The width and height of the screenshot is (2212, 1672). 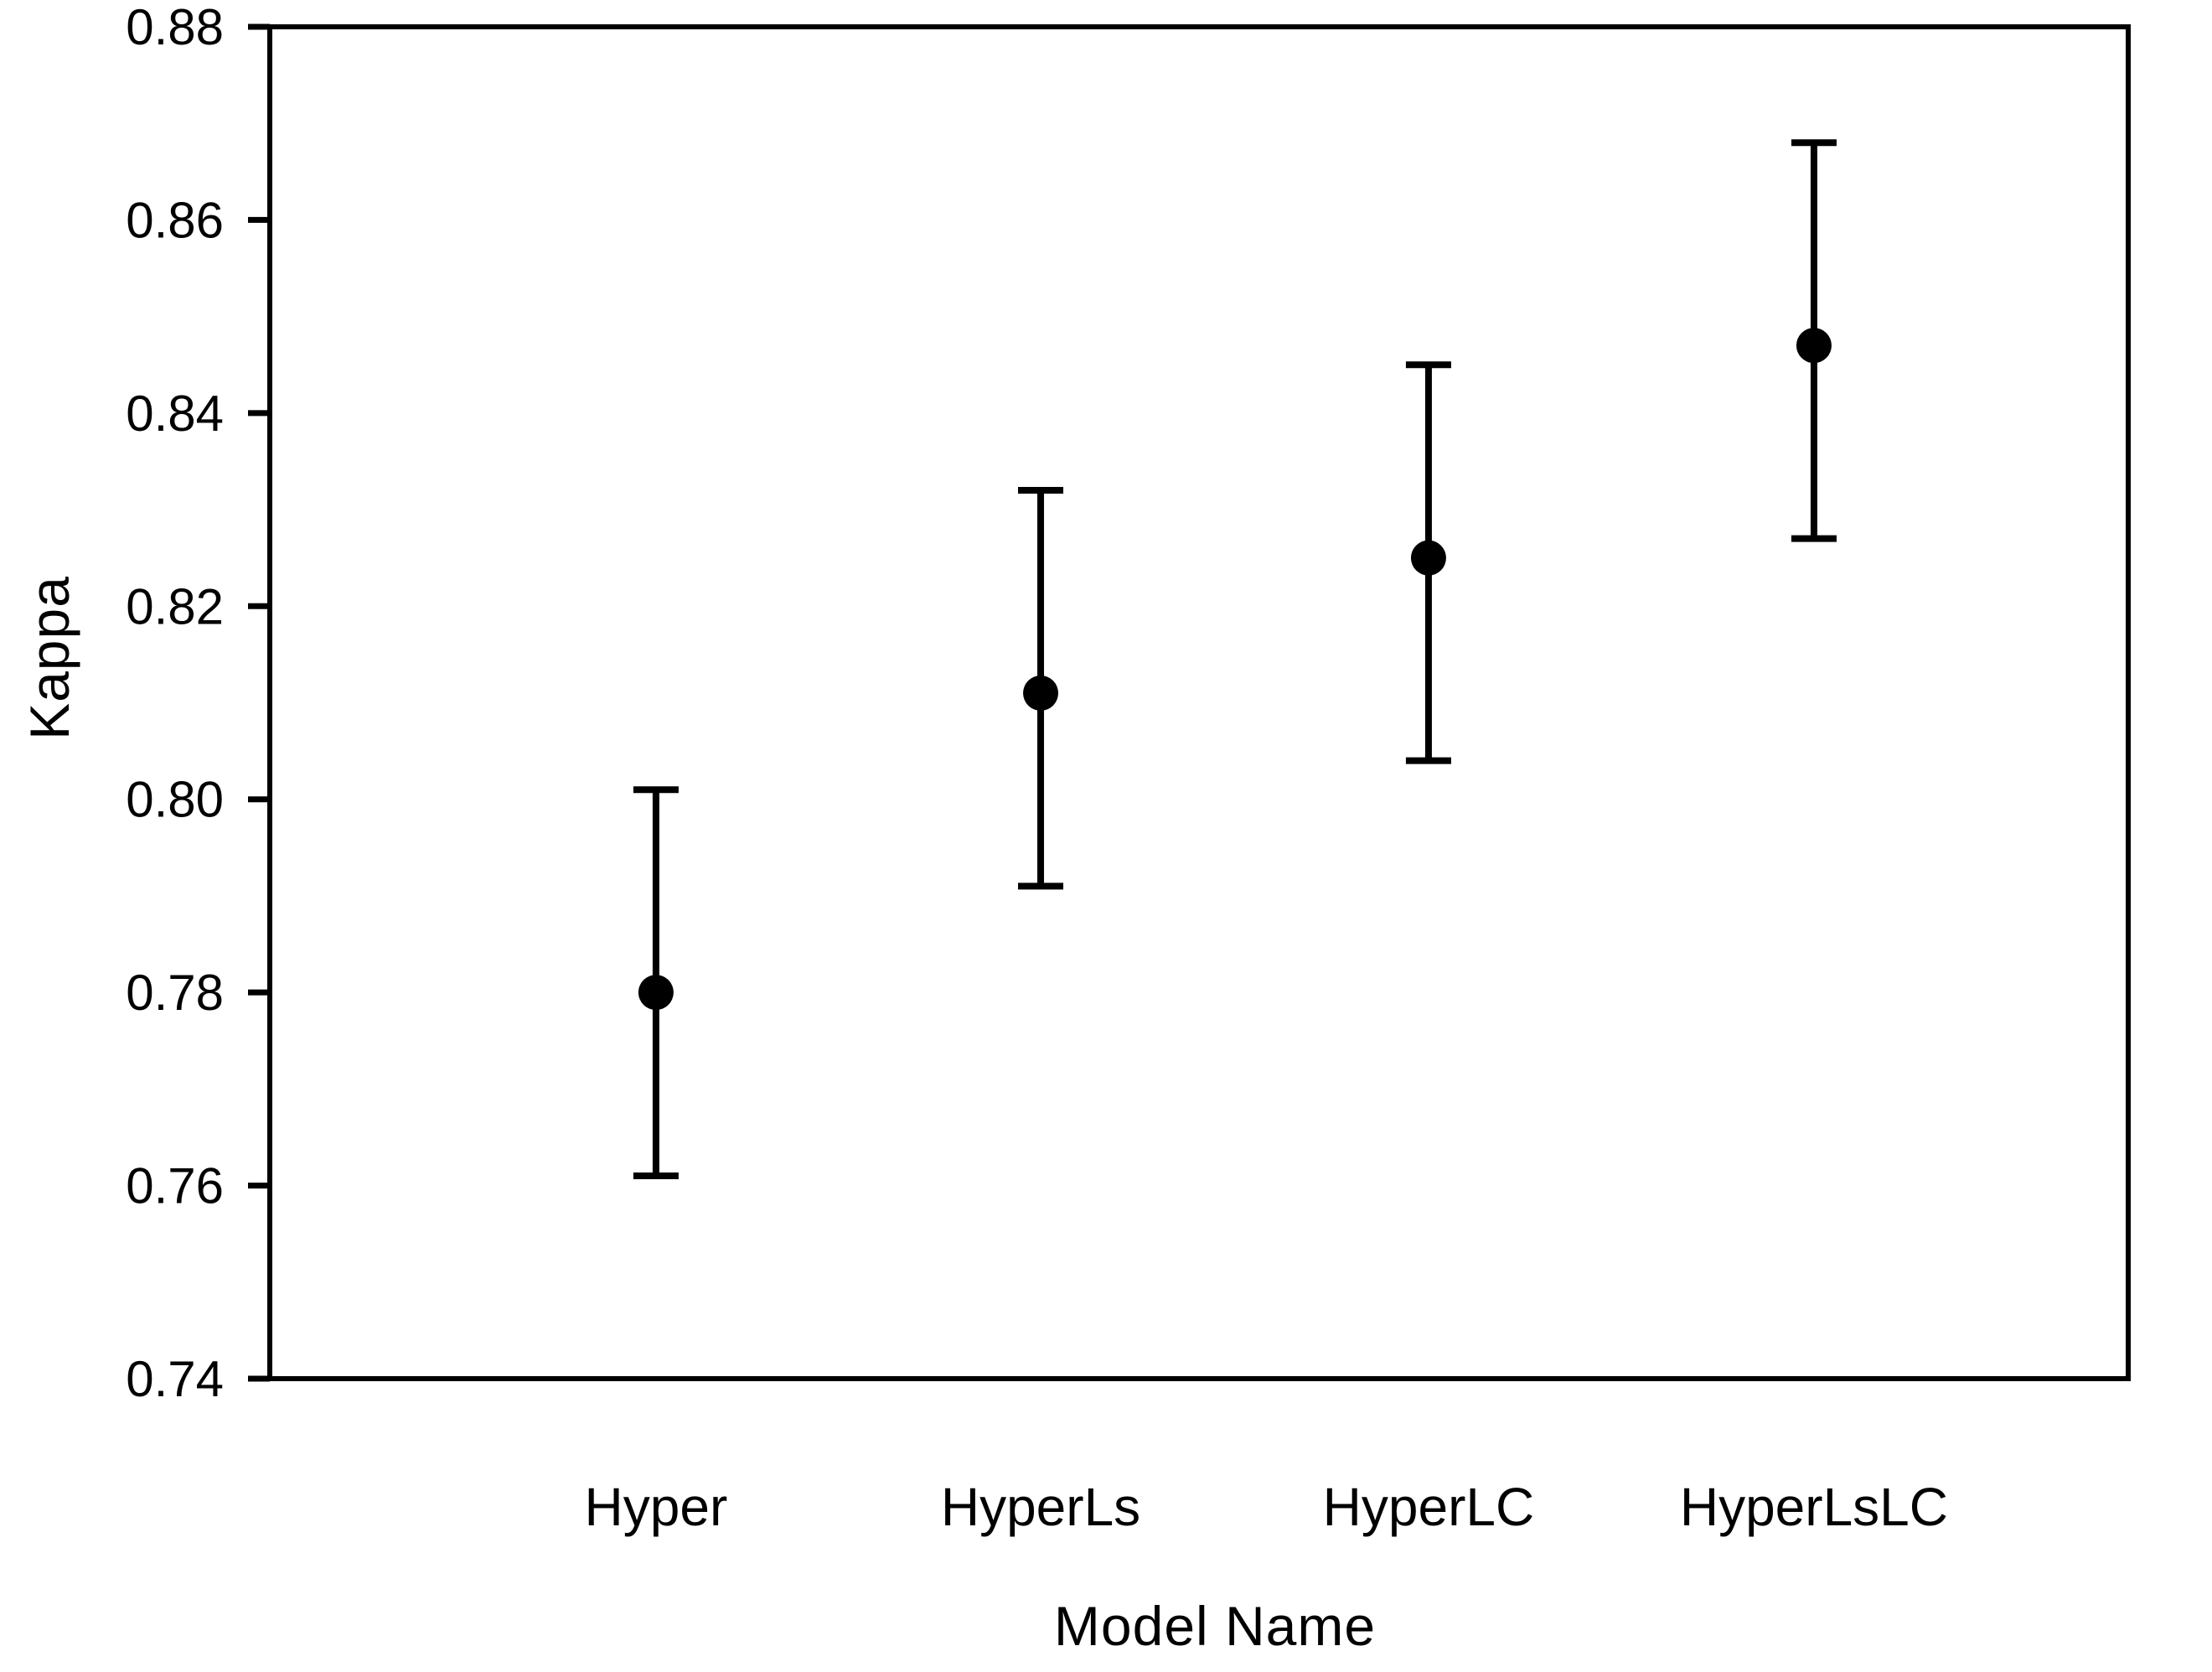 I want to click on x-tick-label-hyper: Hyper, so click(x=656, y=1507).